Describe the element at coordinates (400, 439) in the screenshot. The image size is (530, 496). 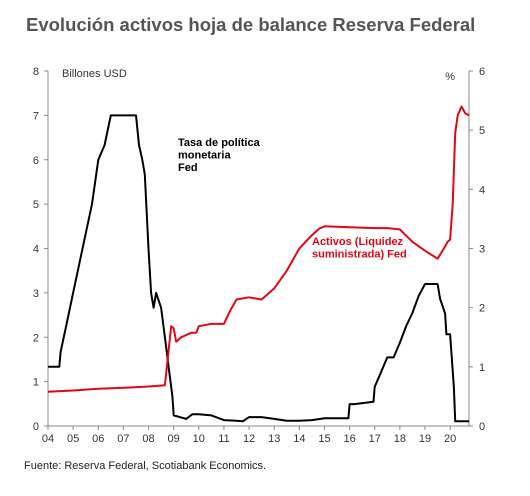
I see `x-tick-label: 18` at that location.